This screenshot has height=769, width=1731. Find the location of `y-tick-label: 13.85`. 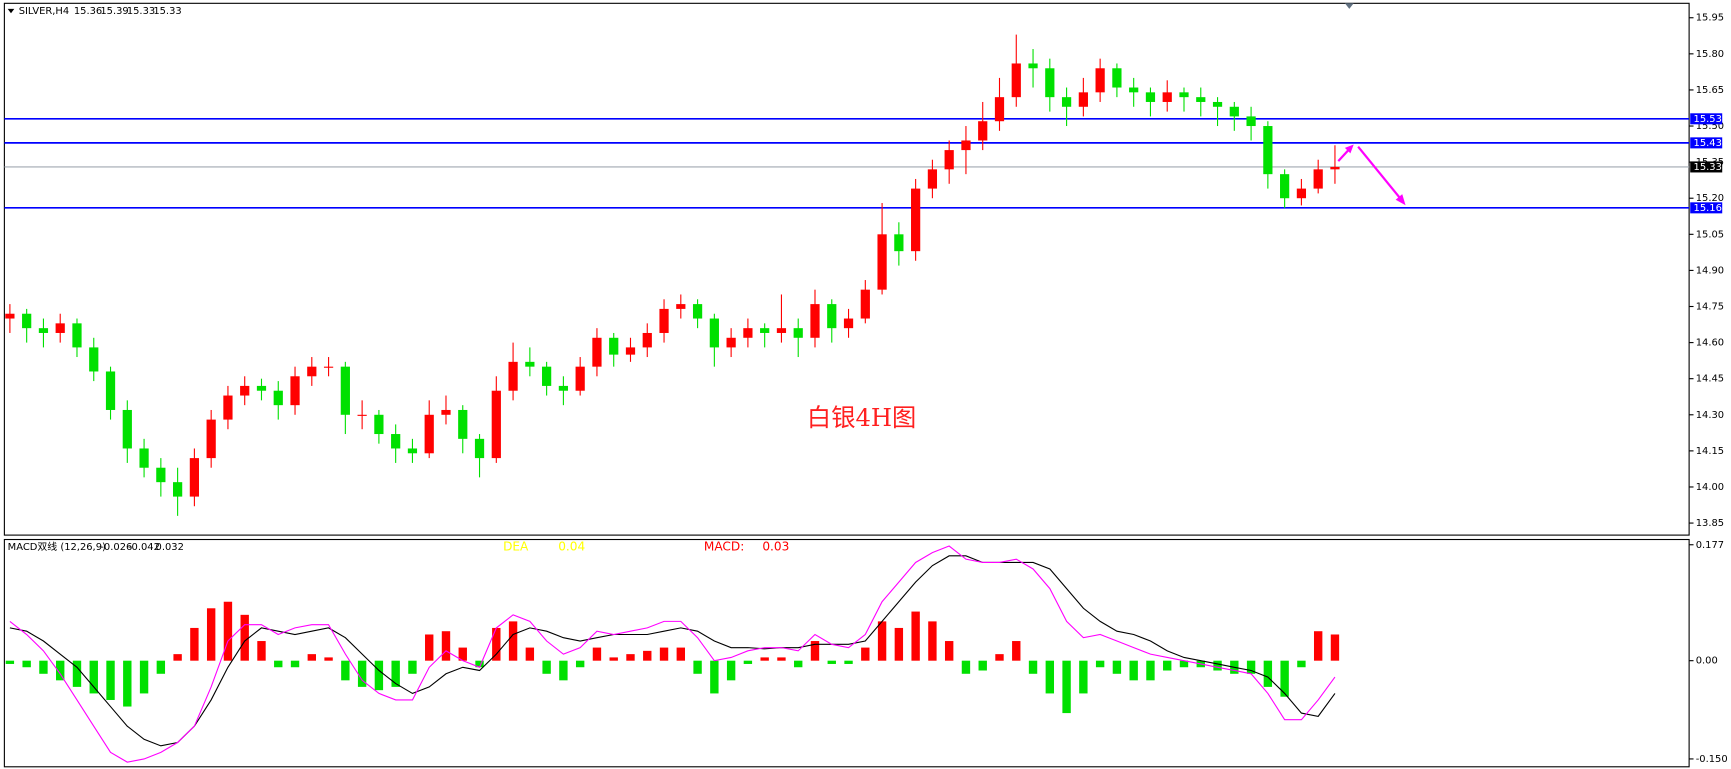

y-tick-label: 13.85 is located at coordinates (1710, 523).